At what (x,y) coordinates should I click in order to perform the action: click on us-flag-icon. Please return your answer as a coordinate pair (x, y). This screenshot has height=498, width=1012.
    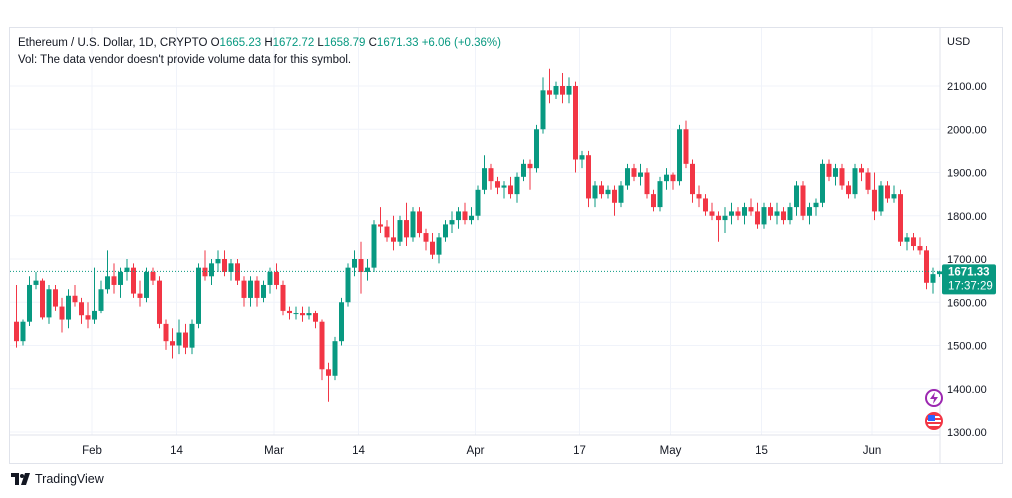
    Looking at the image, I should click on (934, 421).